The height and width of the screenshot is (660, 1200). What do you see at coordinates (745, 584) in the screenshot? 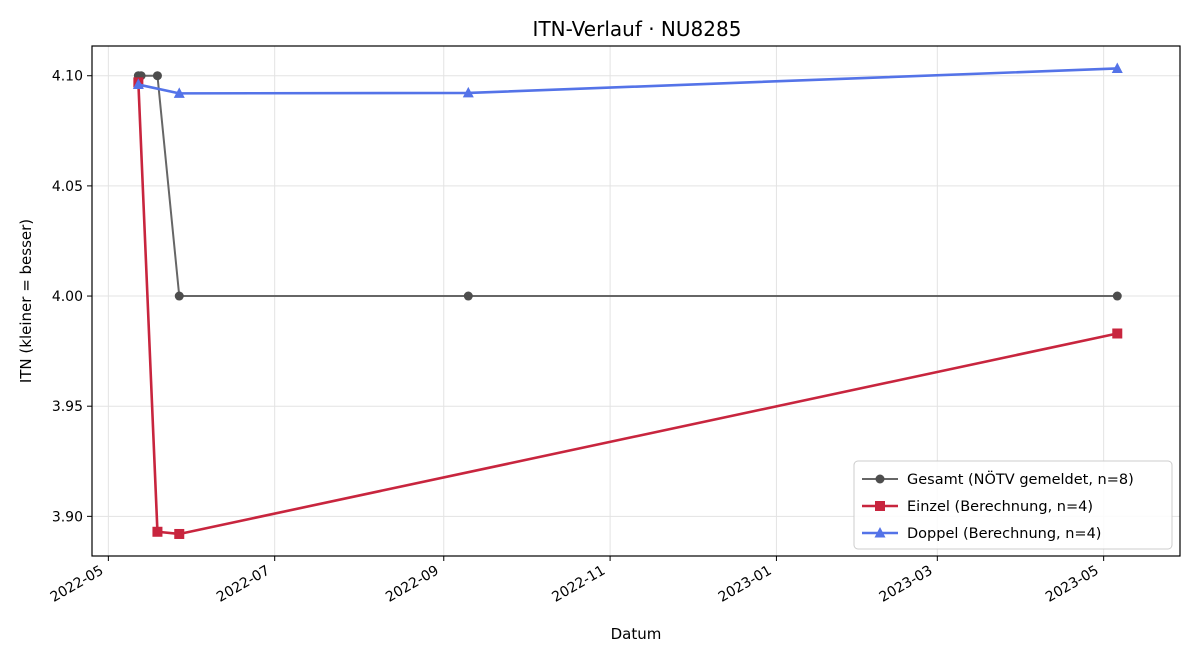
I see `x-tick-label: 2023-01` at bounding box center [745, 584].